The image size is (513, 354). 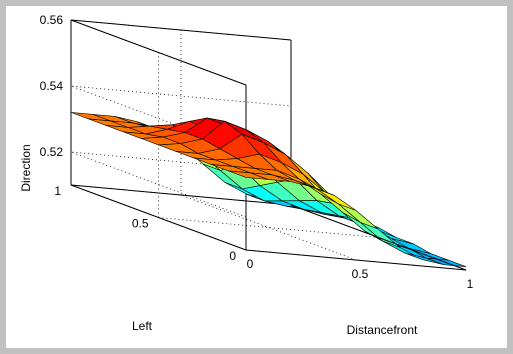 I want to click on y-tick-label: 1, so click(x=57, y=191).